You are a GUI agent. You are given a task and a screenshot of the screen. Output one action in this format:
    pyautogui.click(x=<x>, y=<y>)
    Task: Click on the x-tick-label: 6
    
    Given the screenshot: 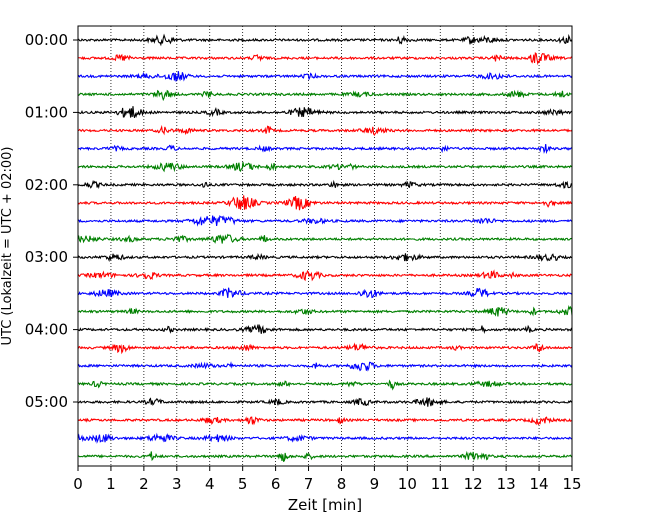 What is the action you would take?
    pyautogui.click(x=276, y=484)
    